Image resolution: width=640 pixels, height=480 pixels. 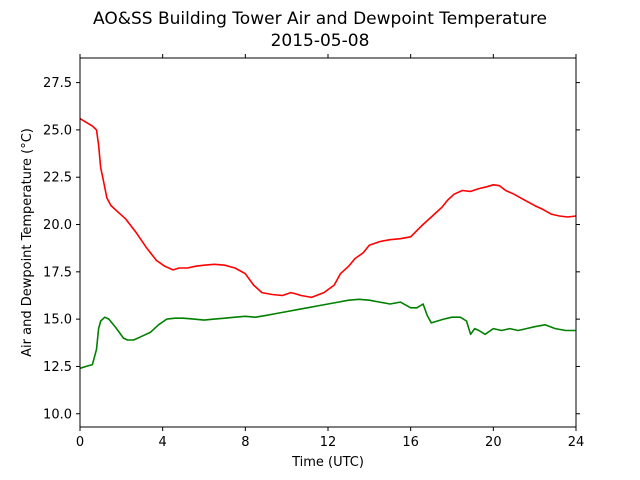 What do you see at coordinates (57, 414) in the screenshot?
I see `y-tick-label: 10.0` at bounding box center [57, 414].